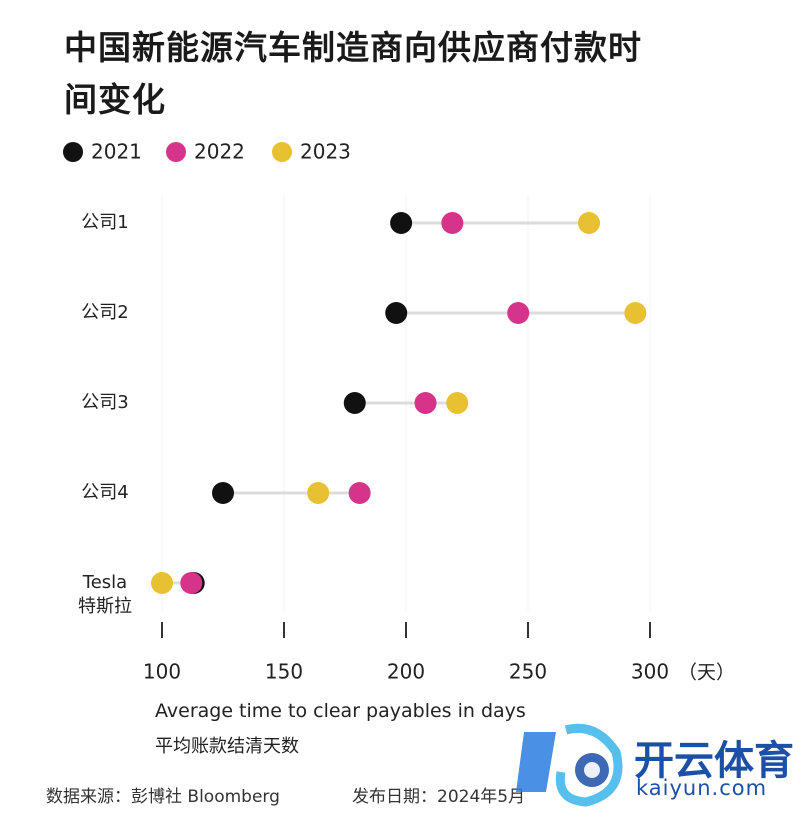 This screenshot has width=802, height=822. What do you see at coordinates (702, 788) in the screenshot?
I see `watermark-url: kaiyun.com` at bounding box center [702, 788].